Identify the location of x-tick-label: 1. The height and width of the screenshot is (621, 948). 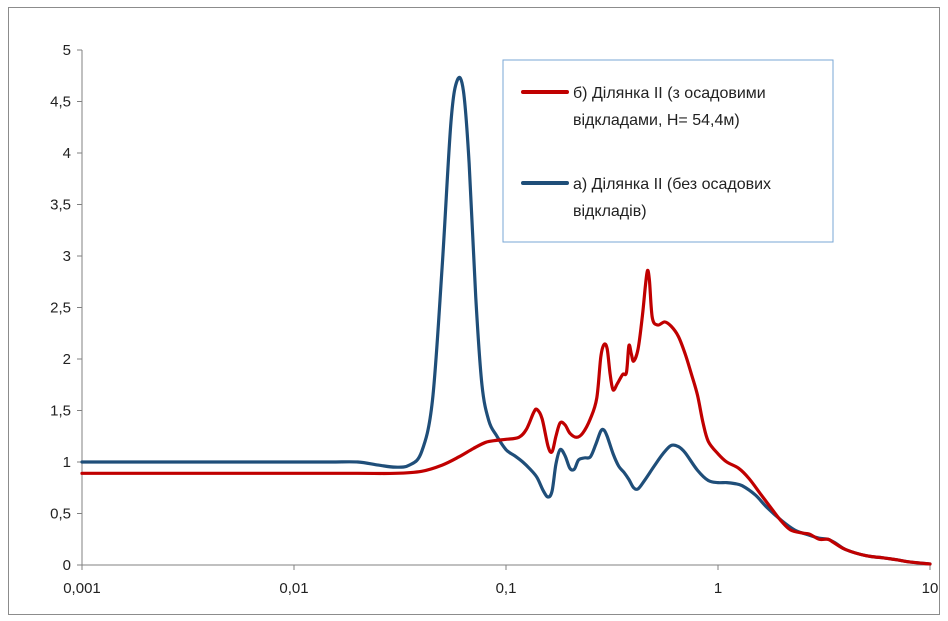
(718, 588).